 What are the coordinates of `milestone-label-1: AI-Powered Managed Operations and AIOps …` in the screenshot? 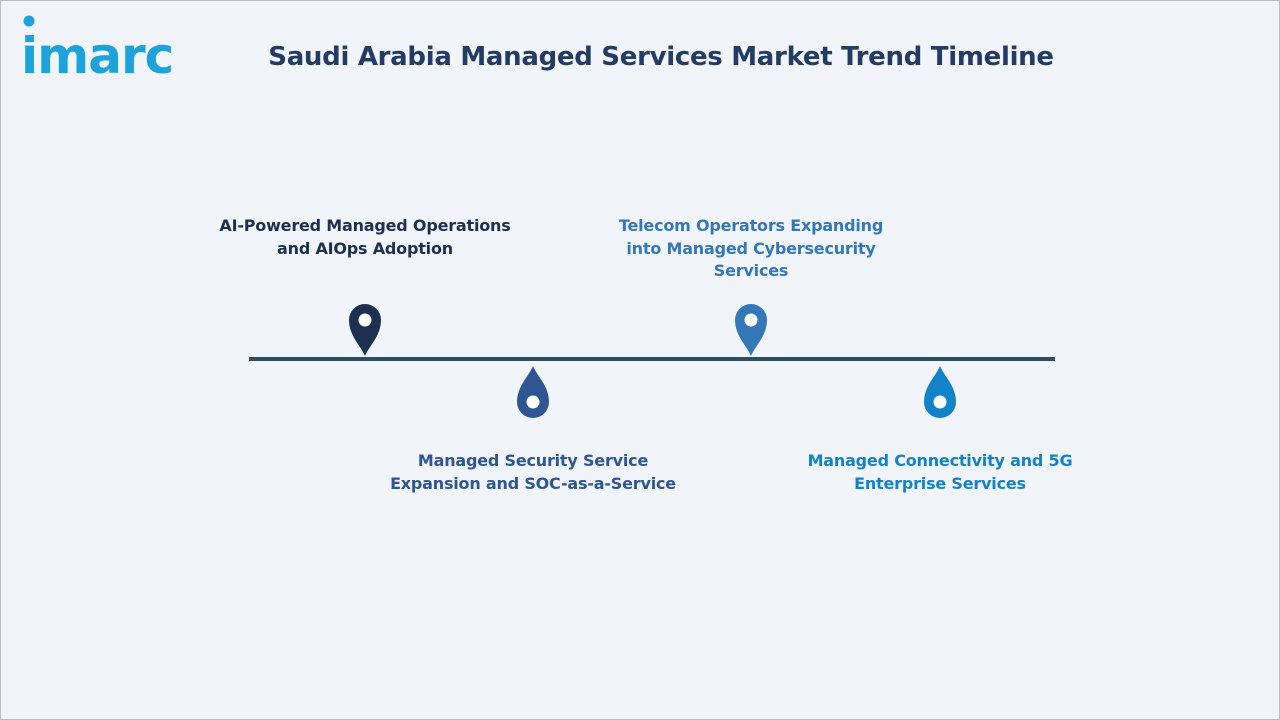 It's located at (365, 237).